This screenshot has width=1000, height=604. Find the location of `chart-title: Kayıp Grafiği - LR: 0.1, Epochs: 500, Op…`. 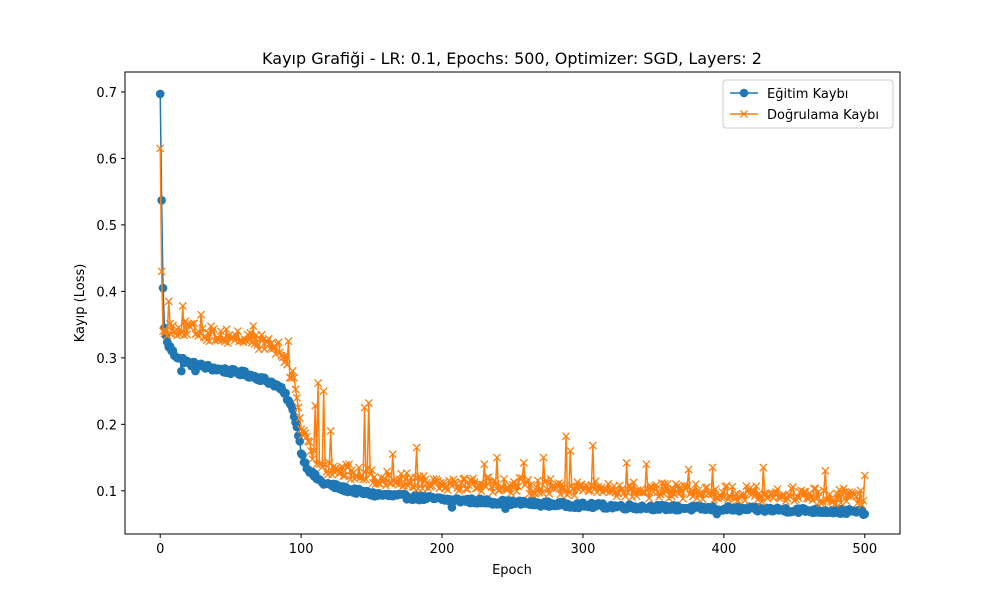

chart-title: Kayıp Grafiği - LR: 0.1, Epochs: 500, Op… is located at coordinates (512, 58).